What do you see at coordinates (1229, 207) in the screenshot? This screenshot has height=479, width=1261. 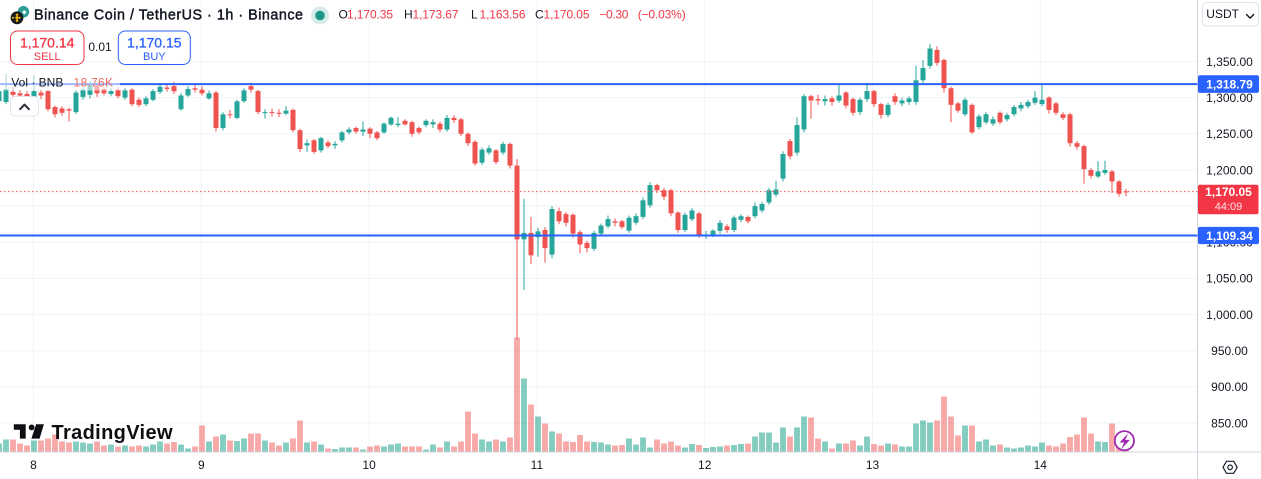 I see `svg-text: 44:09` at bounding box center [1229, 207].